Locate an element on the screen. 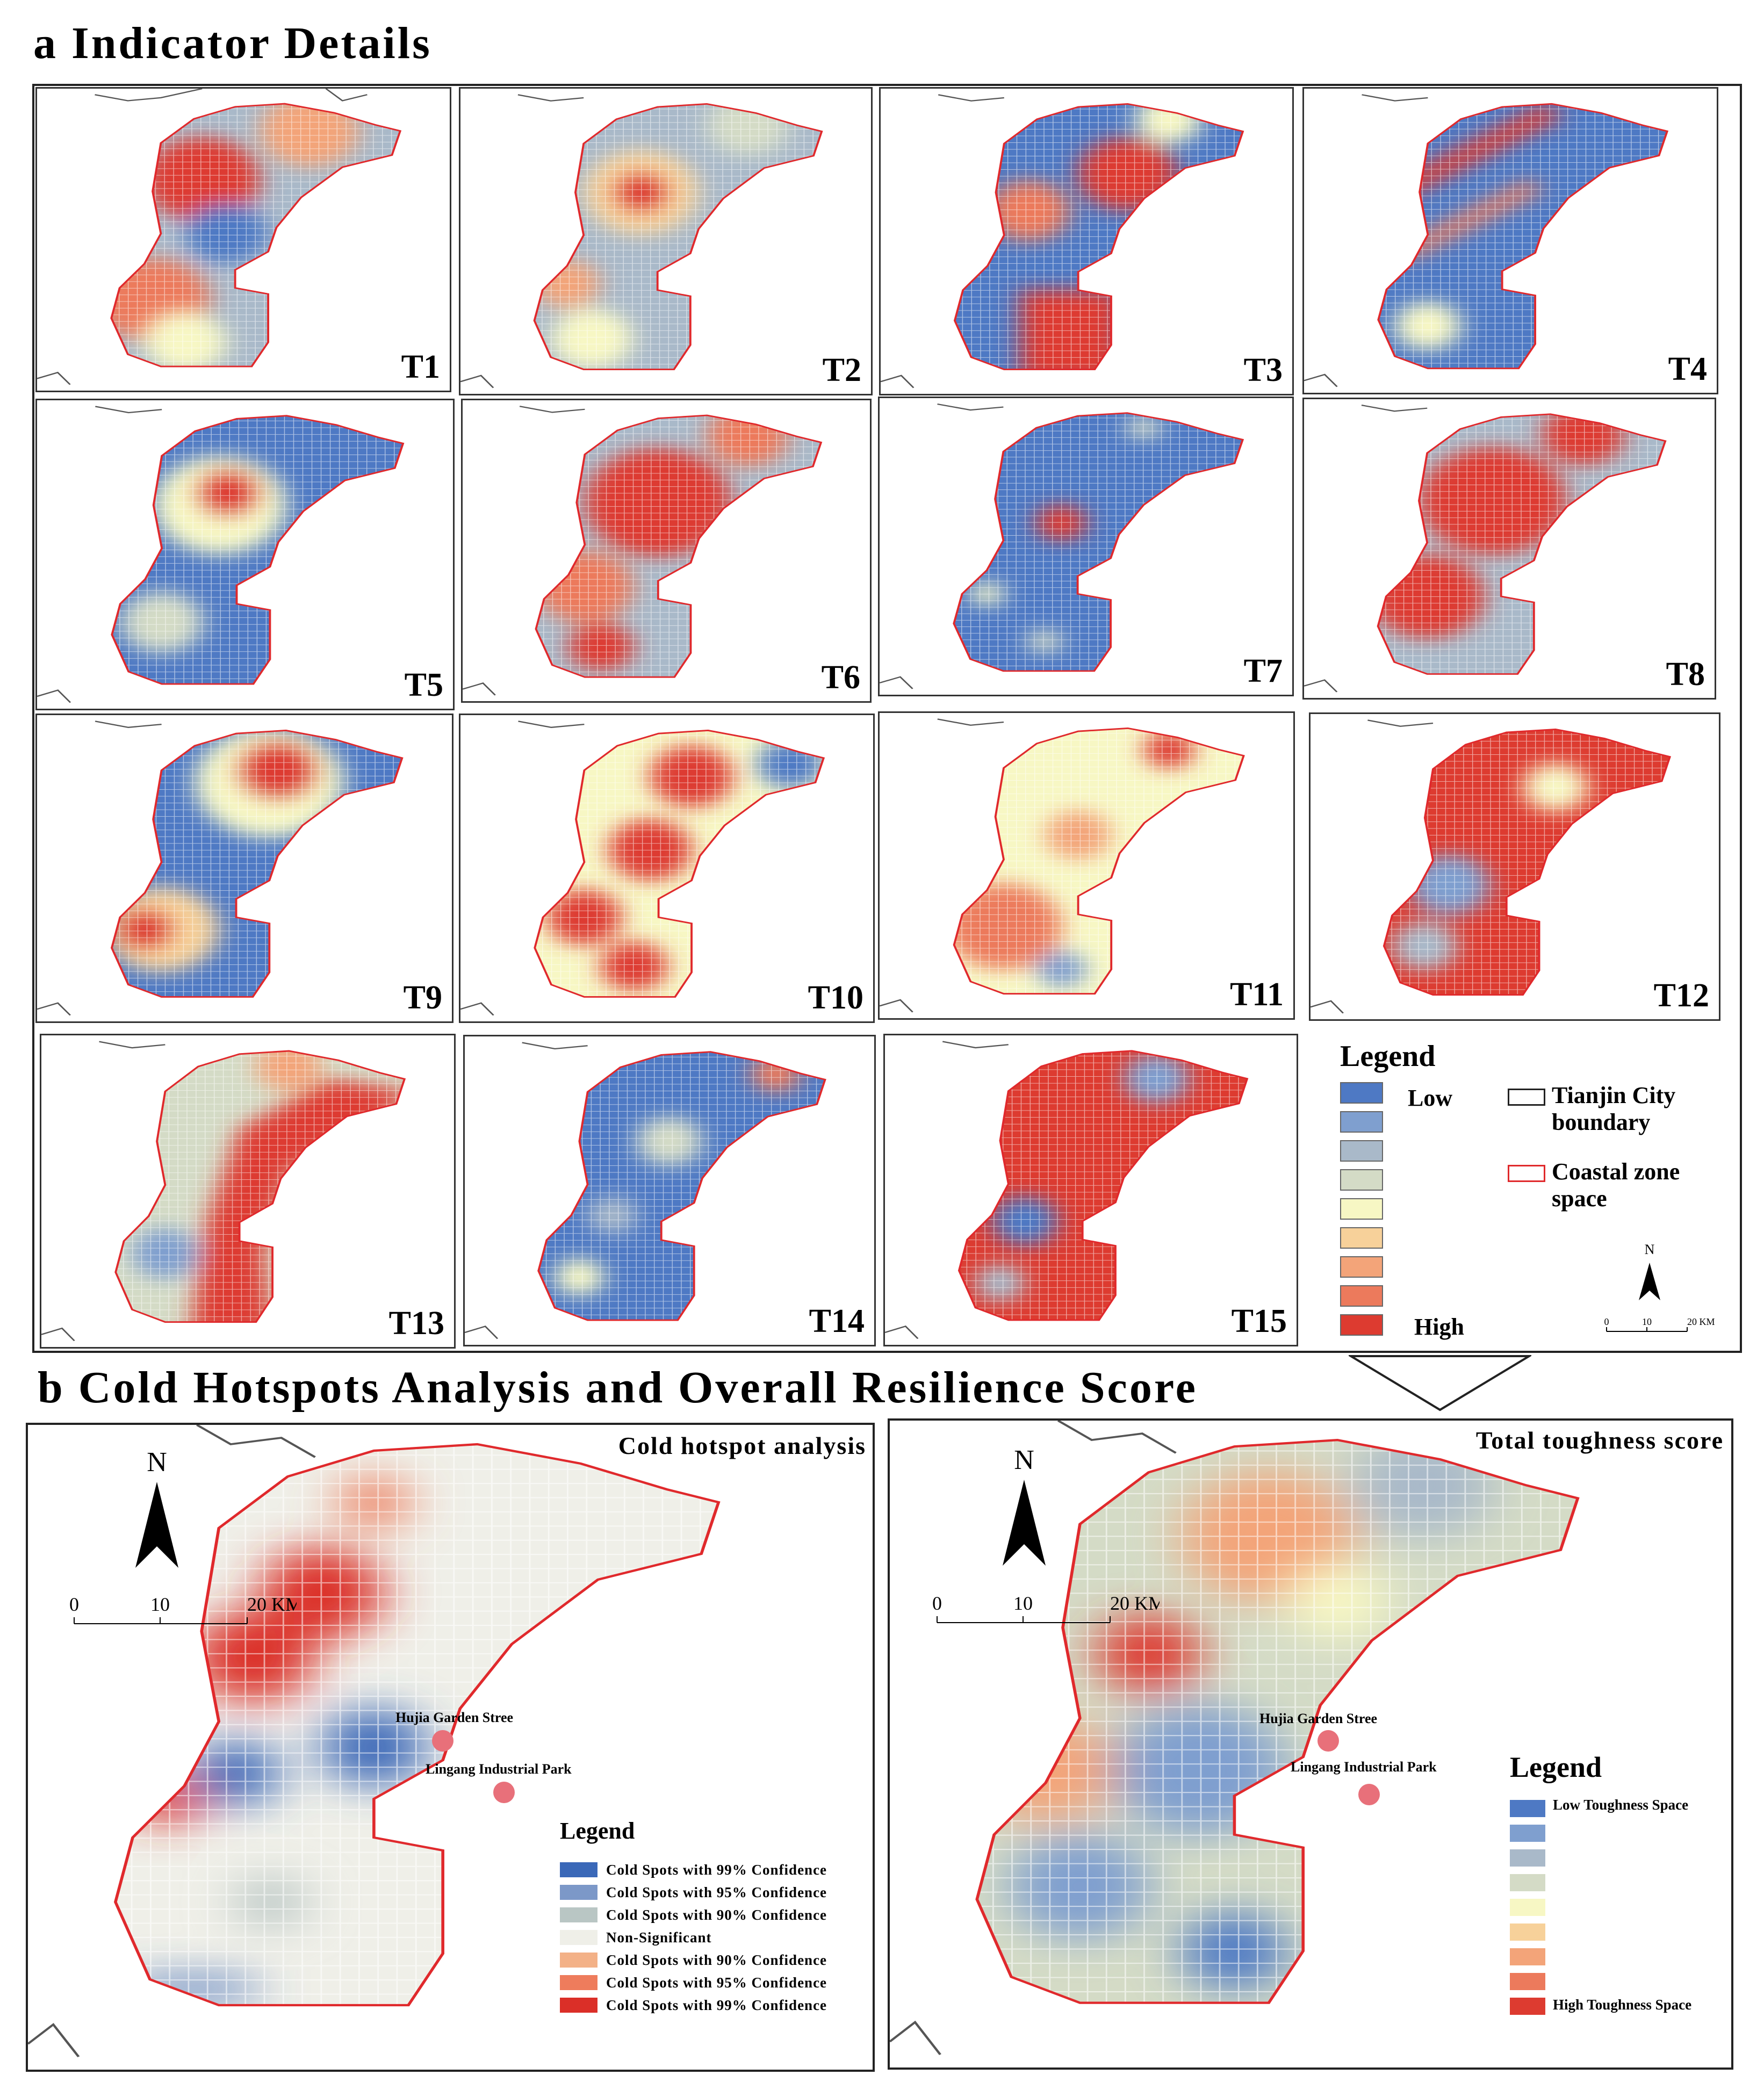 The height and width of the screenshot is (2082, 1764). indicator-map-t11: T11 is located at coordinates (1086, 865).